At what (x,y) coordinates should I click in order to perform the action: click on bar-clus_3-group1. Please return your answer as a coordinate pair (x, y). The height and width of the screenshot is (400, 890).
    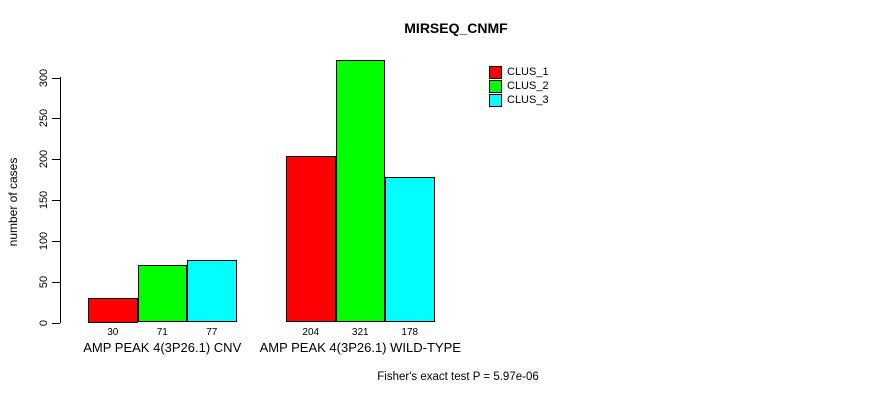
    Looking at the image, I should click on (212, 291).